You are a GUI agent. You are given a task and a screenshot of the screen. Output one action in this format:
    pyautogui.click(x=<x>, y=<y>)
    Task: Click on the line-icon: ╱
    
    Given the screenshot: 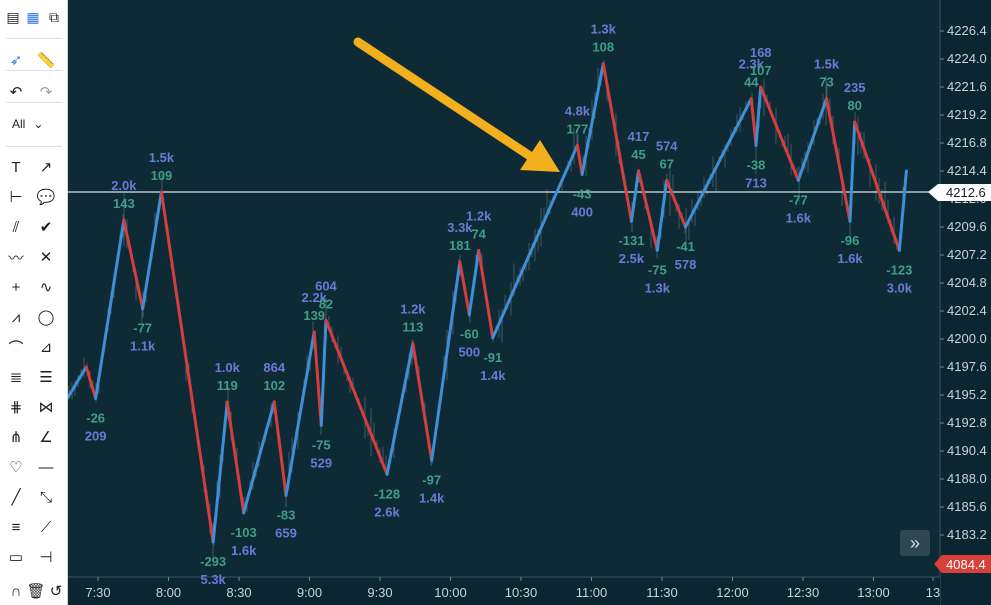 What is the action you would take?
    pyautogui.click(x=16, y=497)
    